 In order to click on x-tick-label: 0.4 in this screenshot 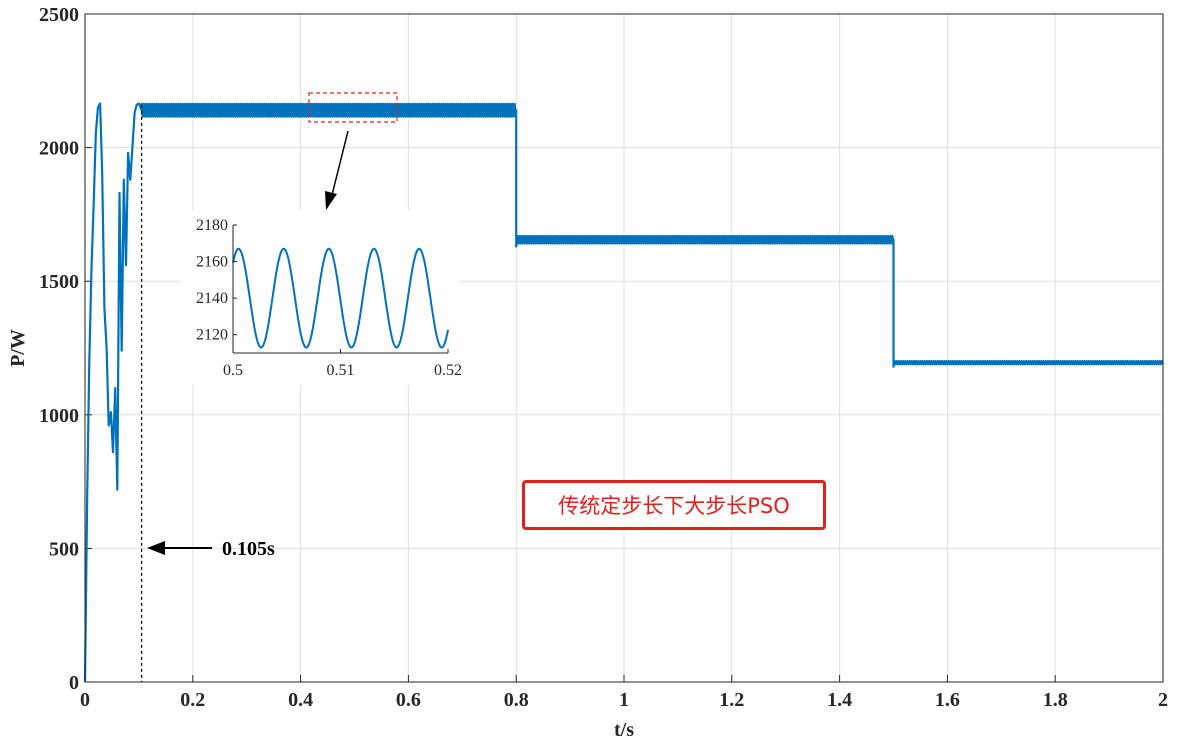, I will do `click(300, 700)`.